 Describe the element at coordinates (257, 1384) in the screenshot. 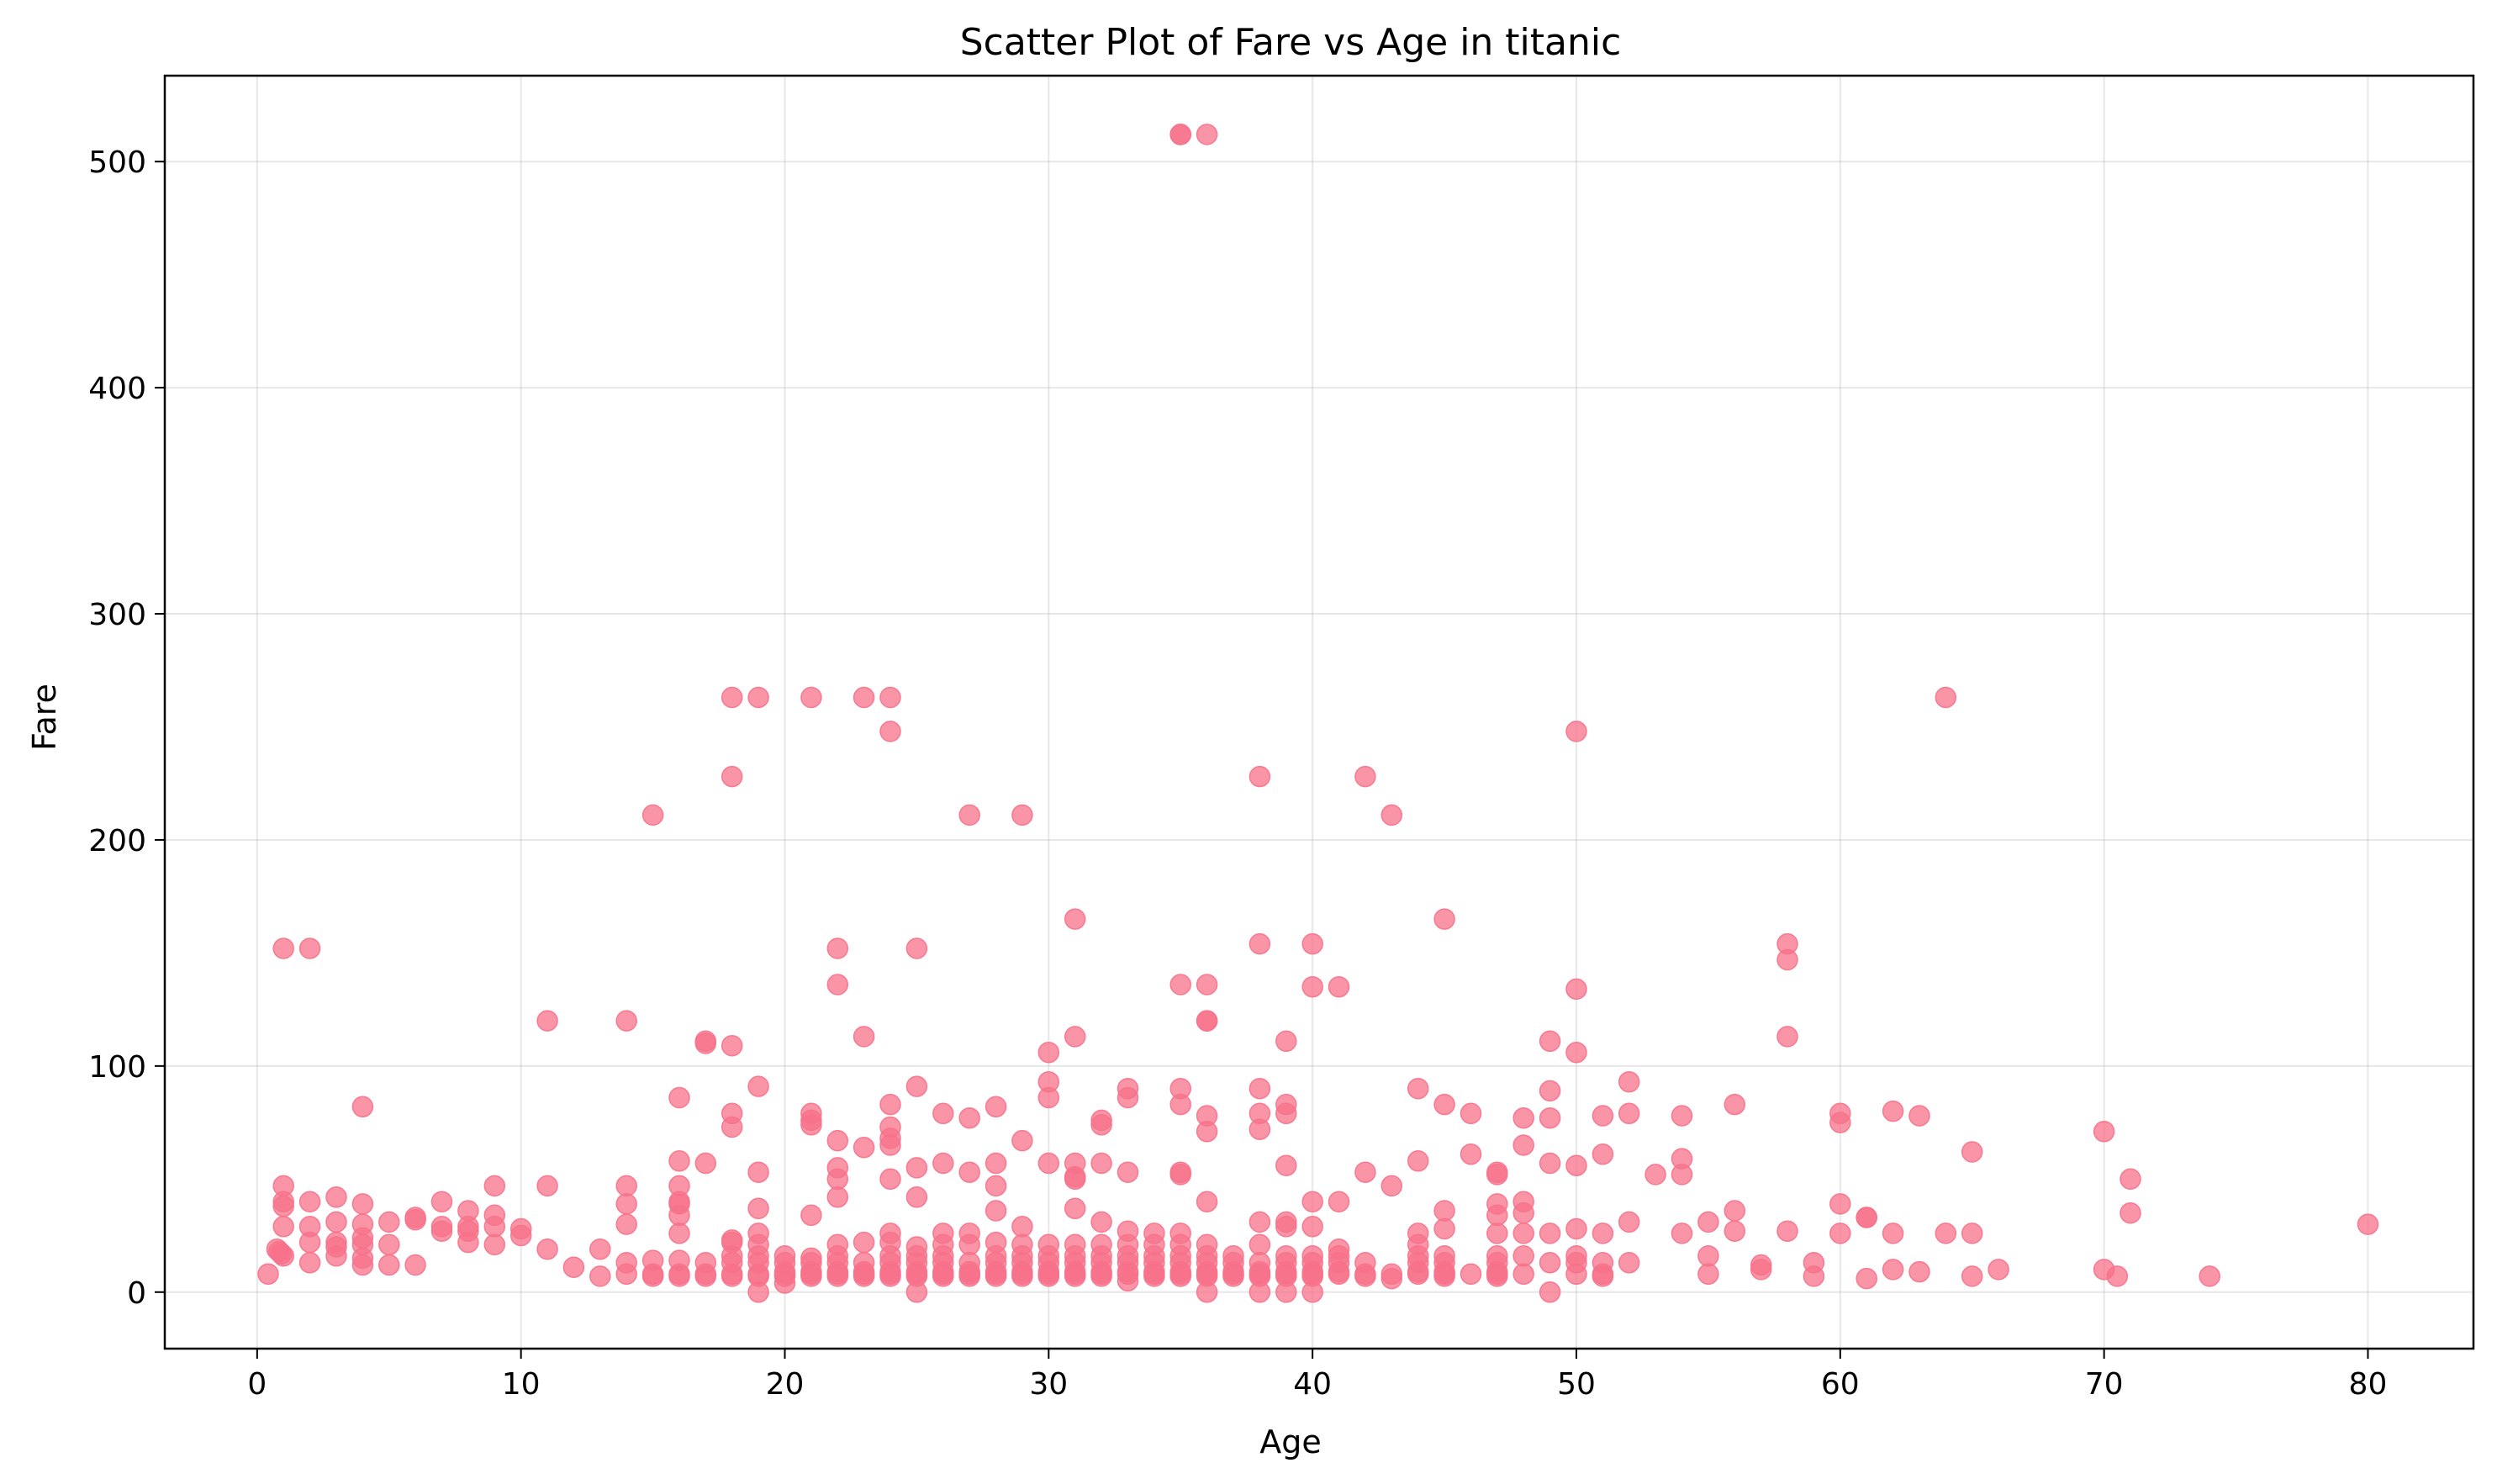

I see `x-tick-label: 0` at that location.